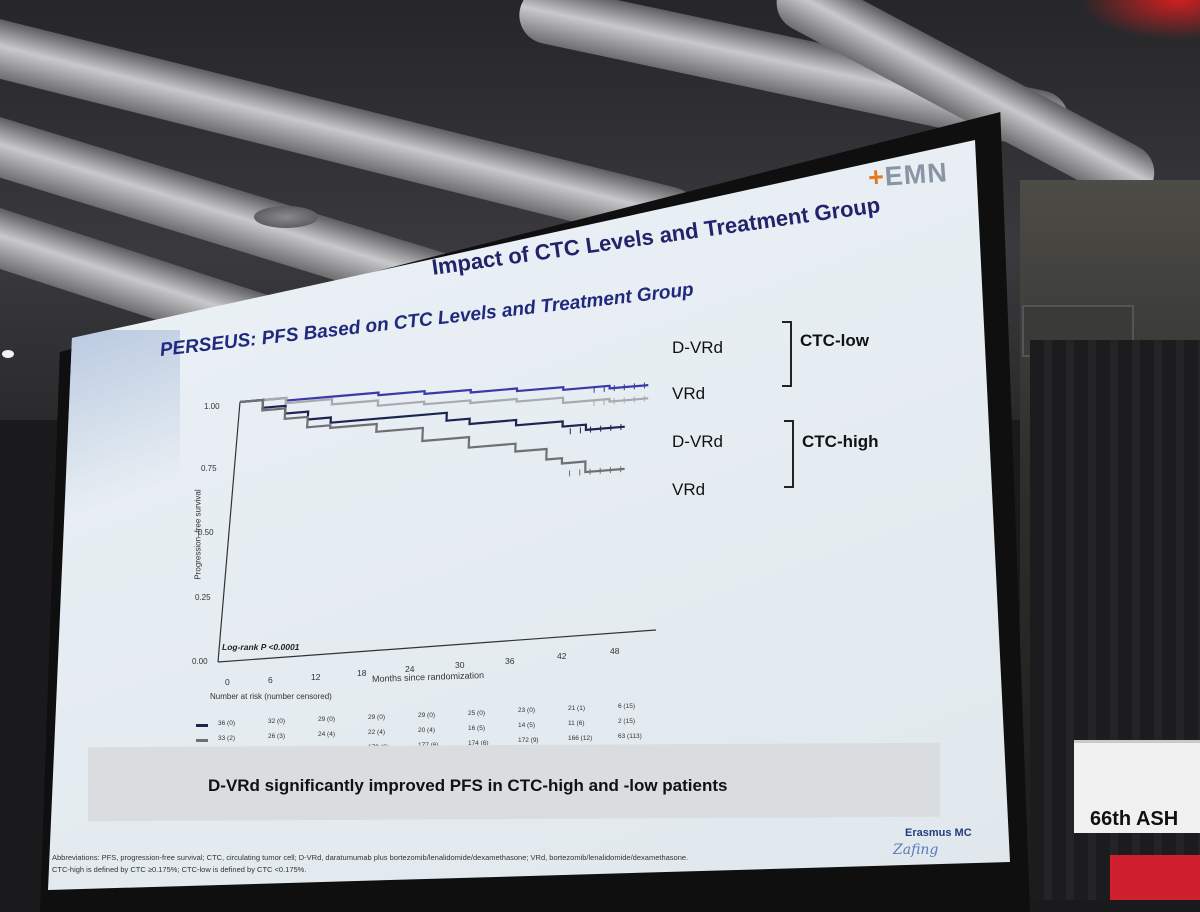  I want to click on ash-banner-text: 66th ASH, so click(1134, 819).